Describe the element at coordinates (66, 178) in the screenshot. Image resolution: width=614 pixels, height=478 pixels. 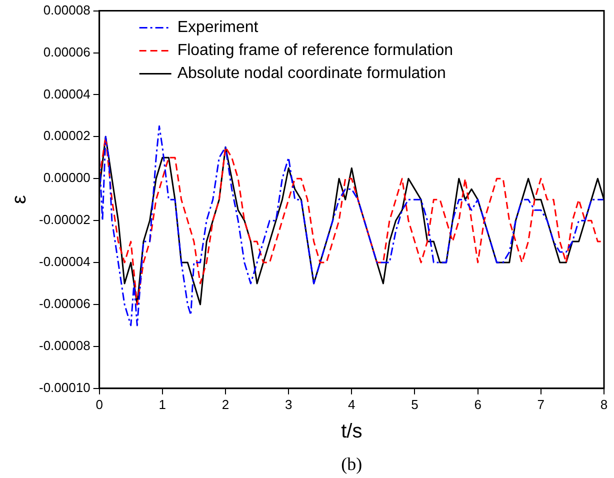
I see `y-tick-label: 0.00000` at that location.